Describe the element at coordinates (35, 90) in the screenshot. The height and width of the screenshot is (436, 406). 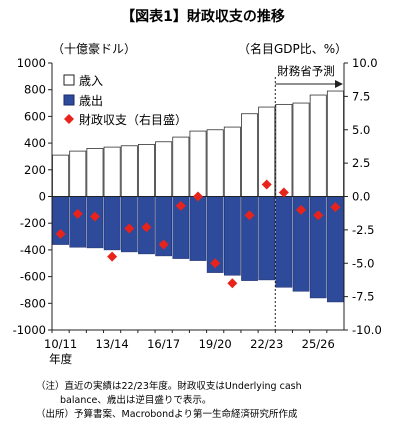
I see `left-tick-label: 800` at that location.